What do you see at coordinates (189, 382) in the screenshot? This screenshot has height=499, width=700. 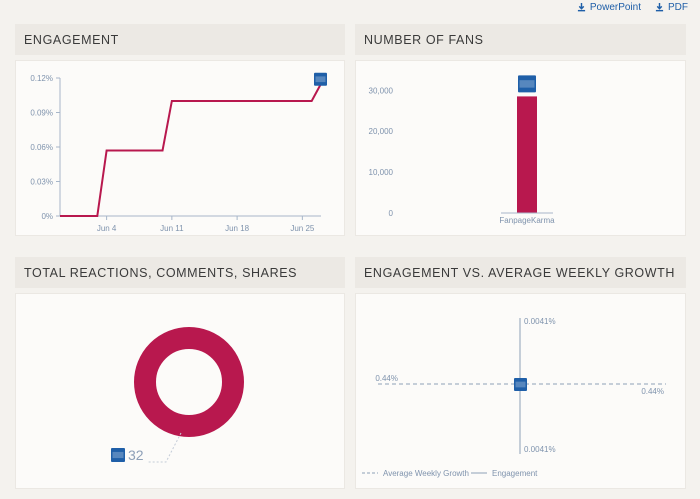 I see `donut-slice` at bounding box center [189, 382].